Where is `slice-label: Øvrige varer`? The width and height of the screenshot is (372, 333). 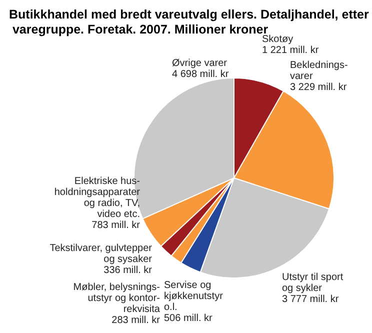 slice-label: Øvrige varer is located at coordinates (200, 63).